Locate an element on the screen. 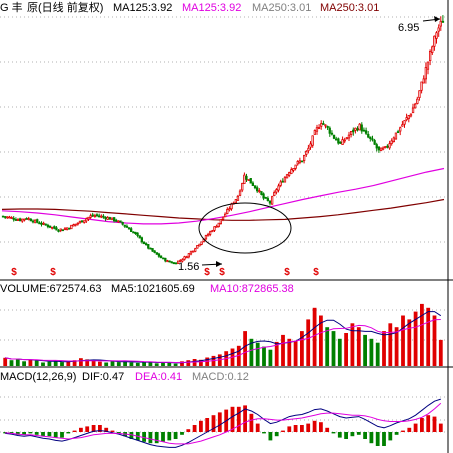 The height and width of the screenshot is (453, 453). signal-markers: $ $ $ $ $ $ is located at coordinates (165, 272).